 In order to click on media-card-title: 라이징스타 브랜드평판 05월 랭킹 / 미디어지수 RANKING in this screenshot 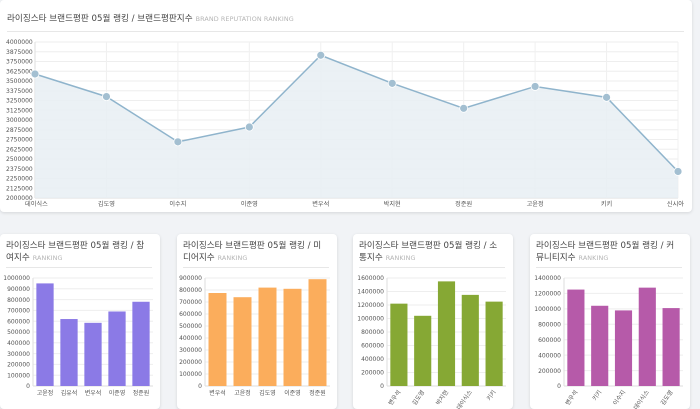, I will do `click(256, 254)`.